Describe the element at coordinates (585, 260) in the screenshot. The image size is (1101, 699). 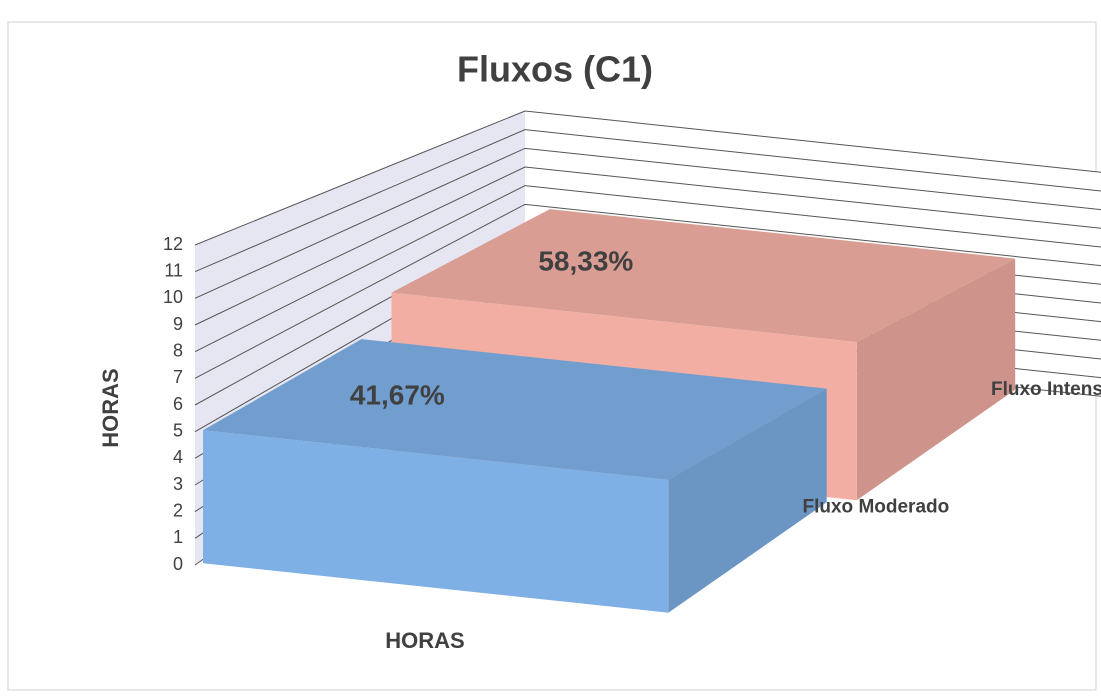
I see `data-label: 58,33%` at that location.